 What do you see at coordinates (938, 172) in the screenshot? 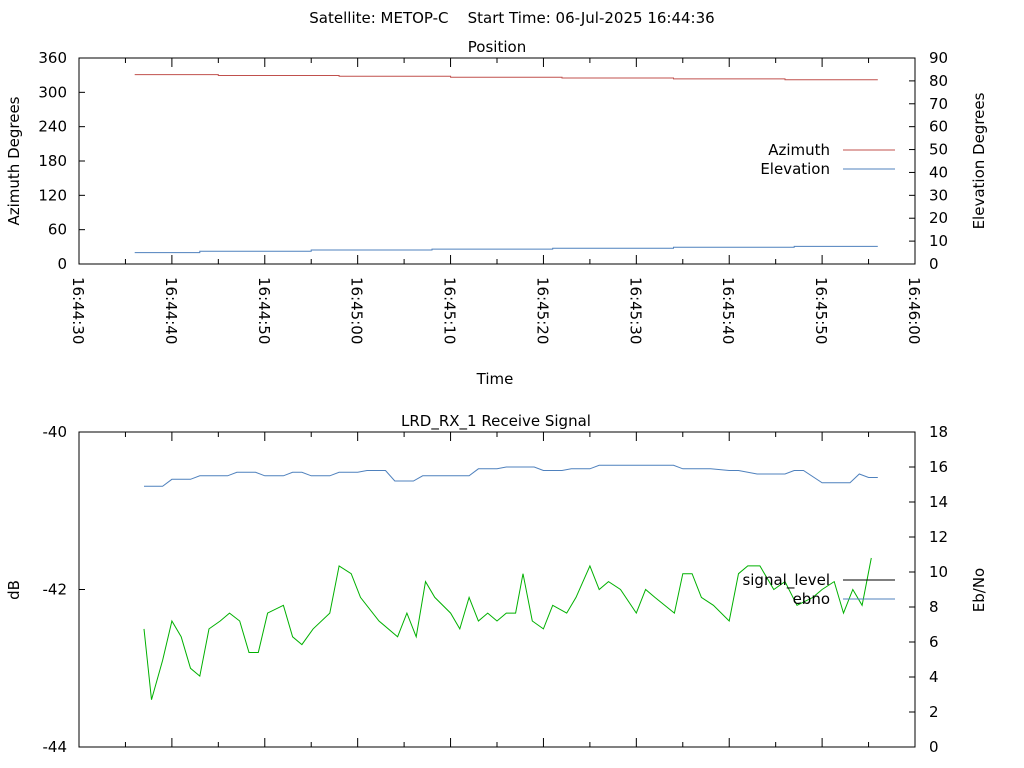
I see `y2-tick-label: 40` at bounding box center [938, 172].